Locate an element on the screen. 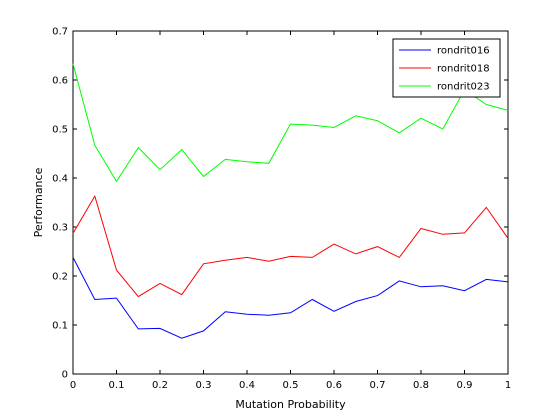  x-tick-label: 0.7 is located at coordinates (378, 385).